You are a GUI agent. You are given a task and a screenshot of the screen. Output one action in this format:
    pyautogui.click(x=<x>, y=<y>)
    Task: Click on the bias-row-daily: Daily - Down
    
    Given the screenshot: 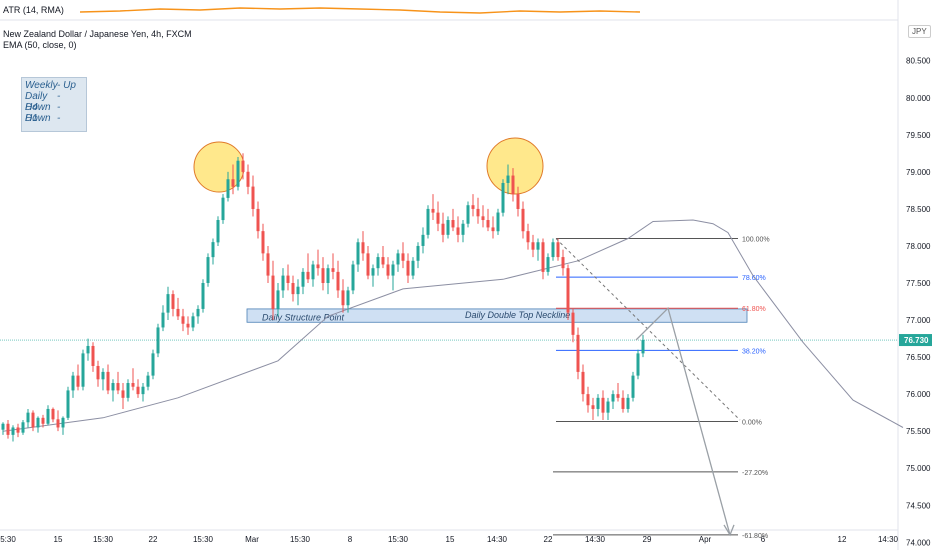 What is the action you would take?
    pyautogui.click(x=43, y=102)
    